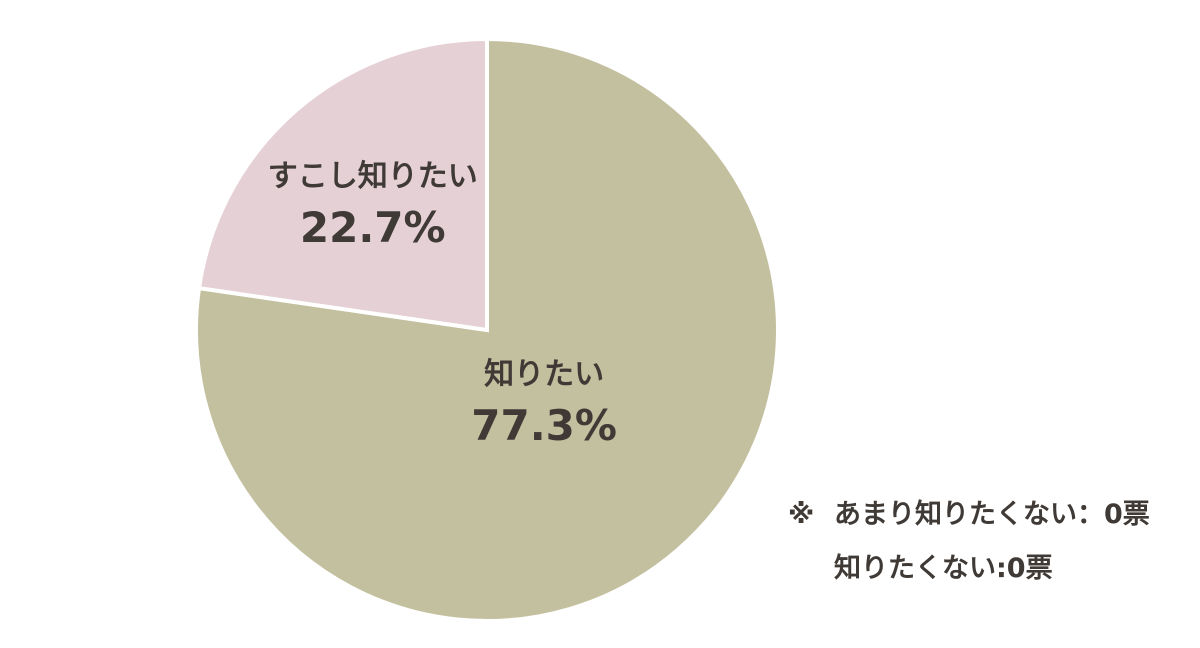 This screenshot has height=648, width=1200. I want to click on pie-slice-value-1: 22.7%, so click(373, 227).